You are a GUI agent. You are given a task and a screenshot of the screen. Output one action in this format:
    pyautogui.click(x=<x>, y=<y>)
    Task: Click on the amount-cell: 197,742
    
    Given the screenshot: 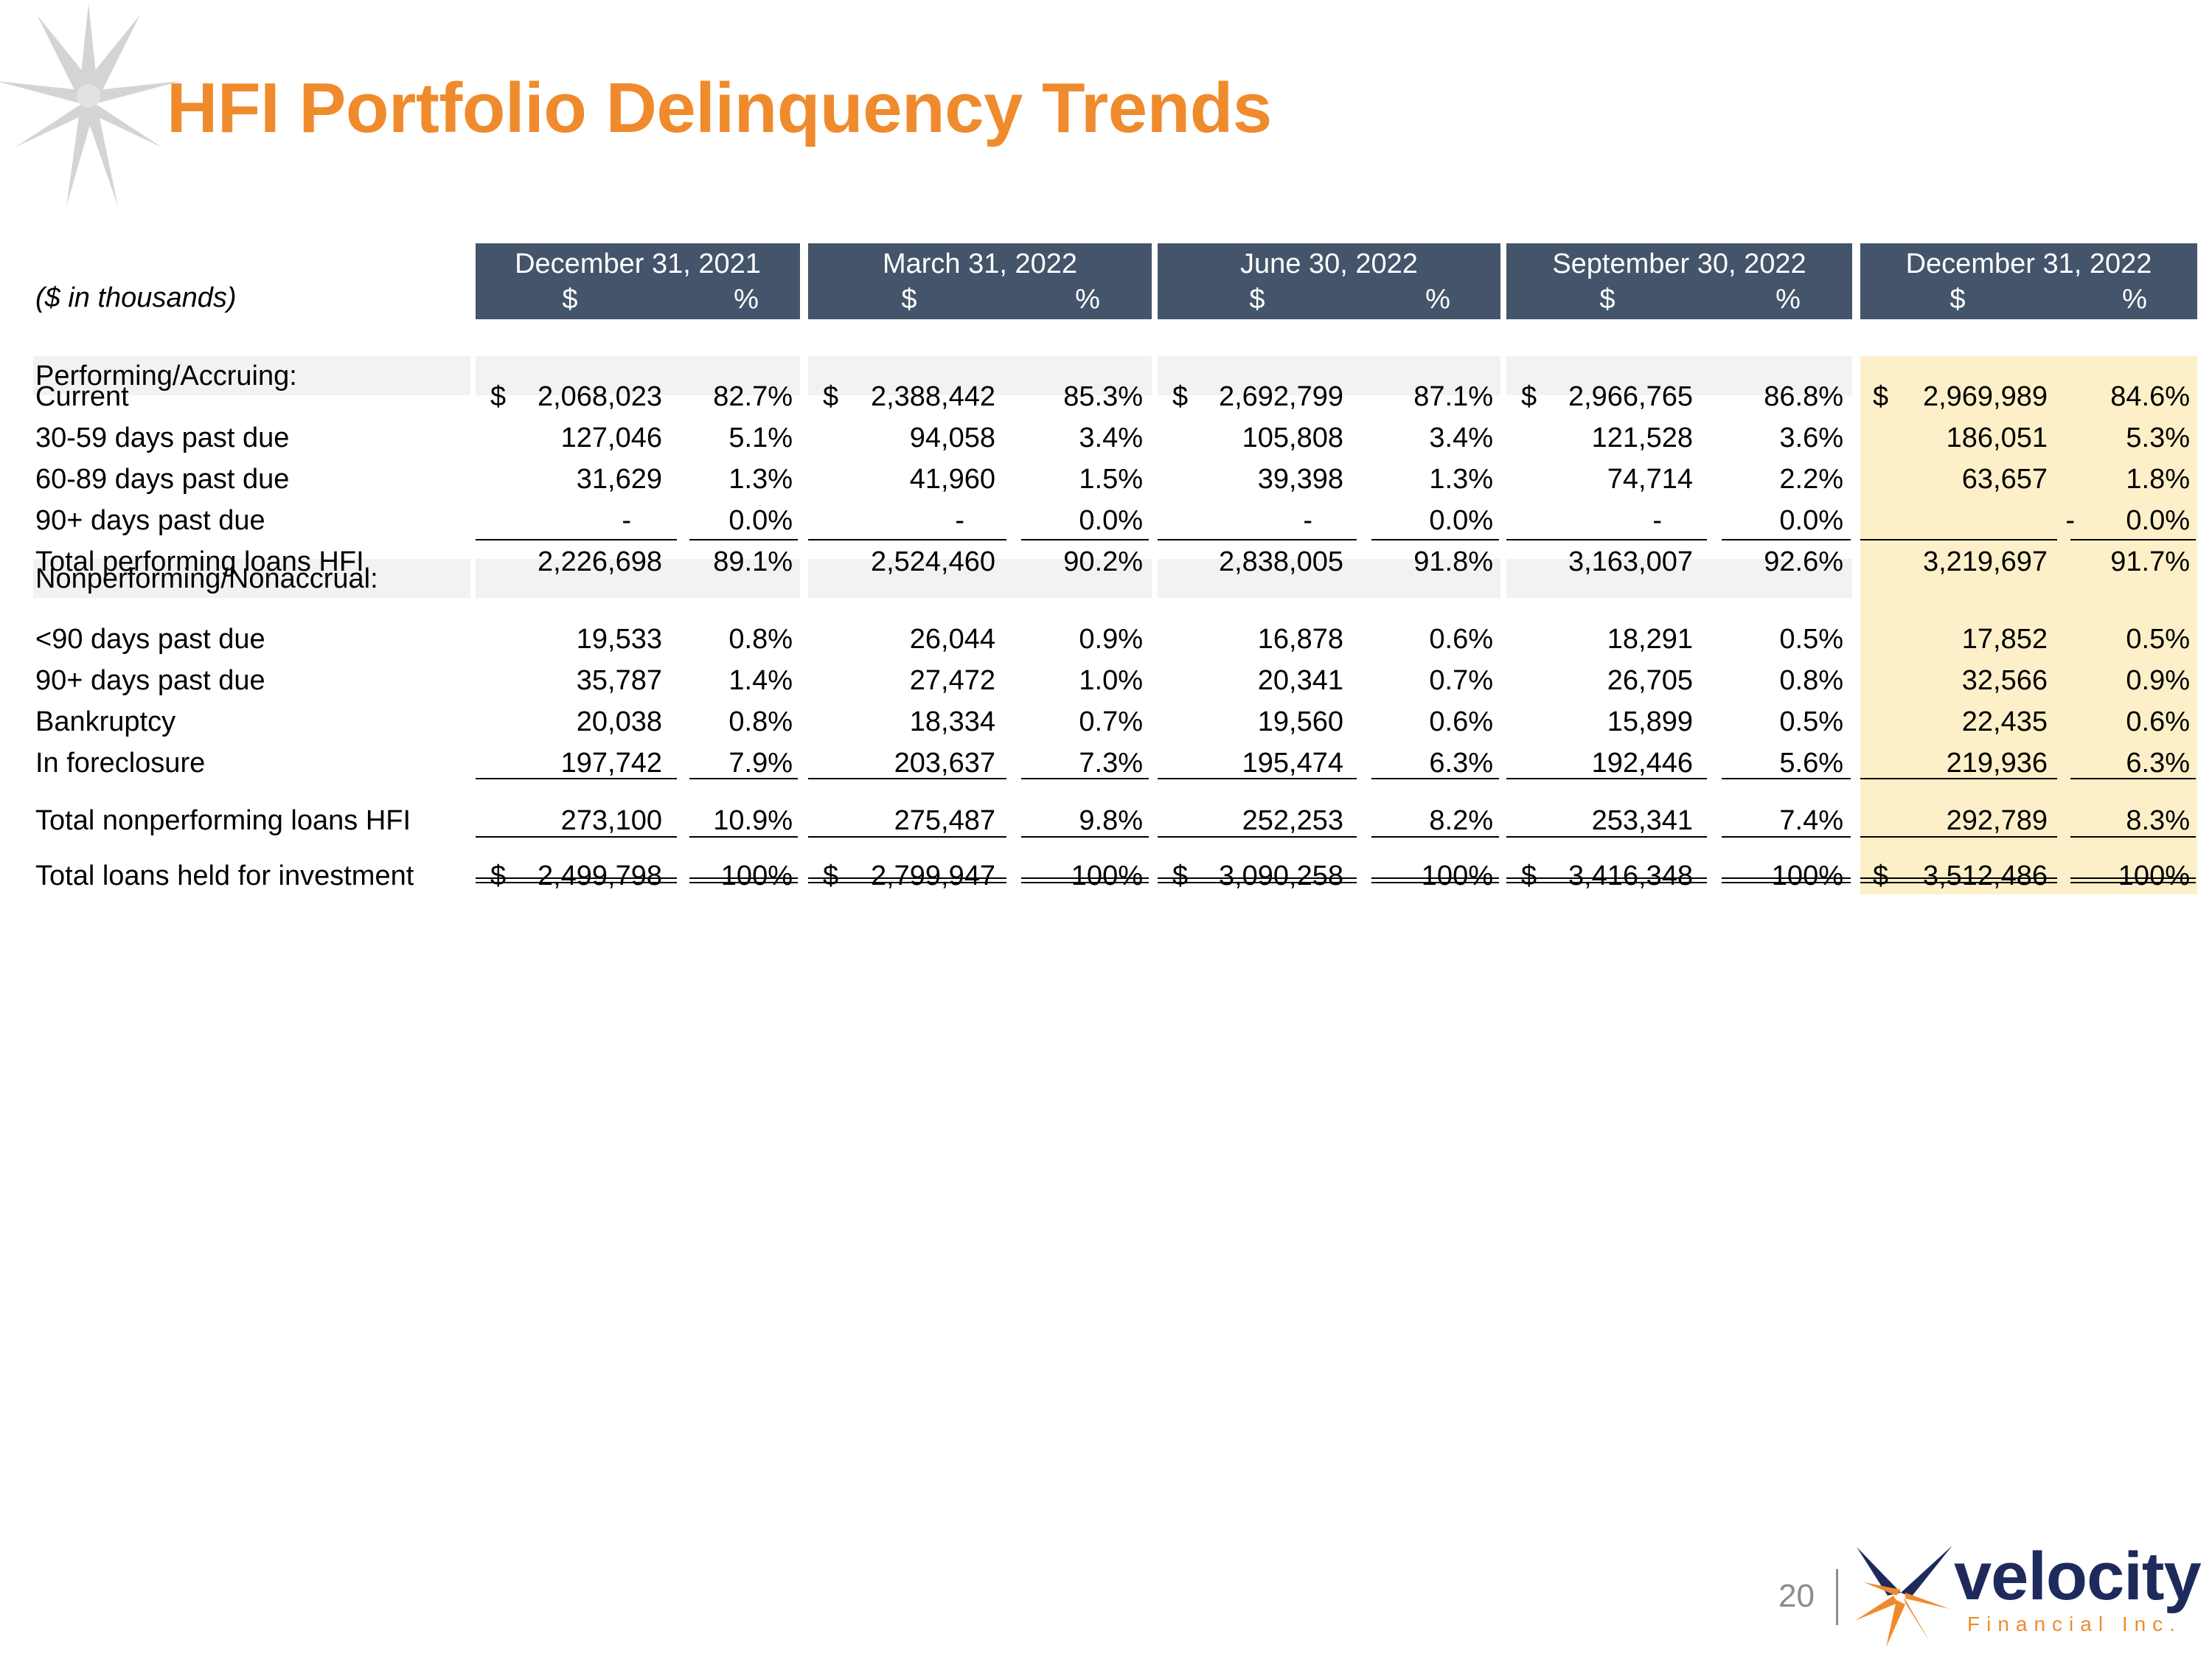 What is the action you would take?
    pyautogui.click(x=611, y=763)
    